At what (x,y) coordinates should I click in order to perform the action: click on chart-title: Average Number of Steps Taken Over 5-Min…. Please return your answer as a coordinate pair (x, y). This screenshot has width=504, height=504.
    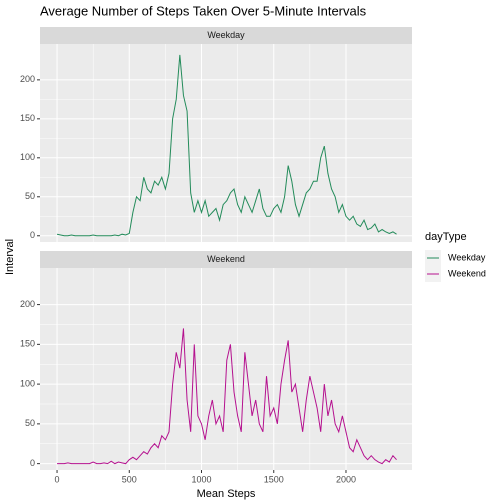
    Looking at the image, I should click on (203, 10).